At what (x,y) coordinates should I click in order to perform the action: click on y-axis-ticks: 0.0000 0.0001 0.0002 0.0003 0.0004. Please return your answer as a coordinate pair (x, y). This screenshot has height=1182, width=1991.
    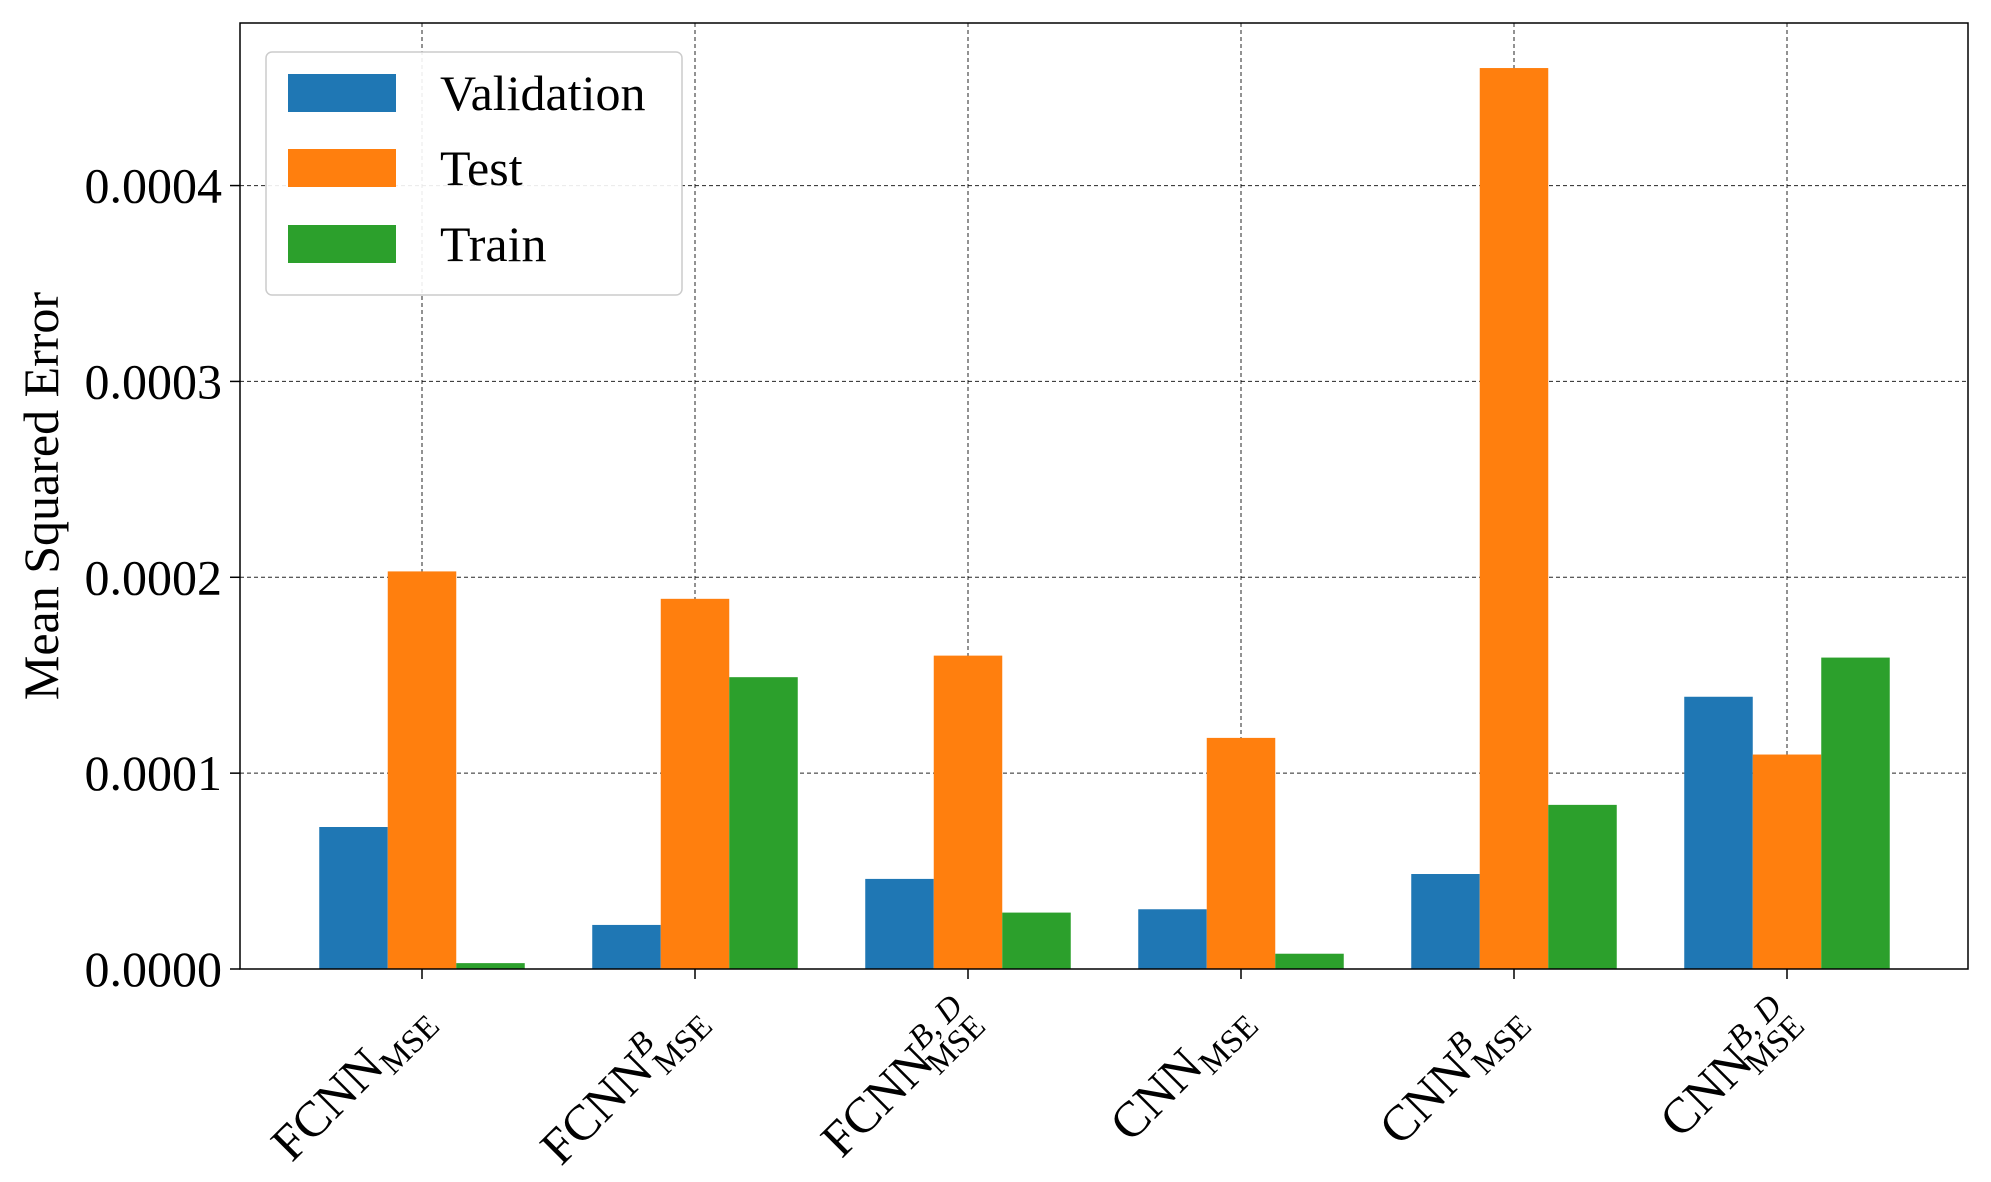
    Looking at the image, I should click on (162, 577).